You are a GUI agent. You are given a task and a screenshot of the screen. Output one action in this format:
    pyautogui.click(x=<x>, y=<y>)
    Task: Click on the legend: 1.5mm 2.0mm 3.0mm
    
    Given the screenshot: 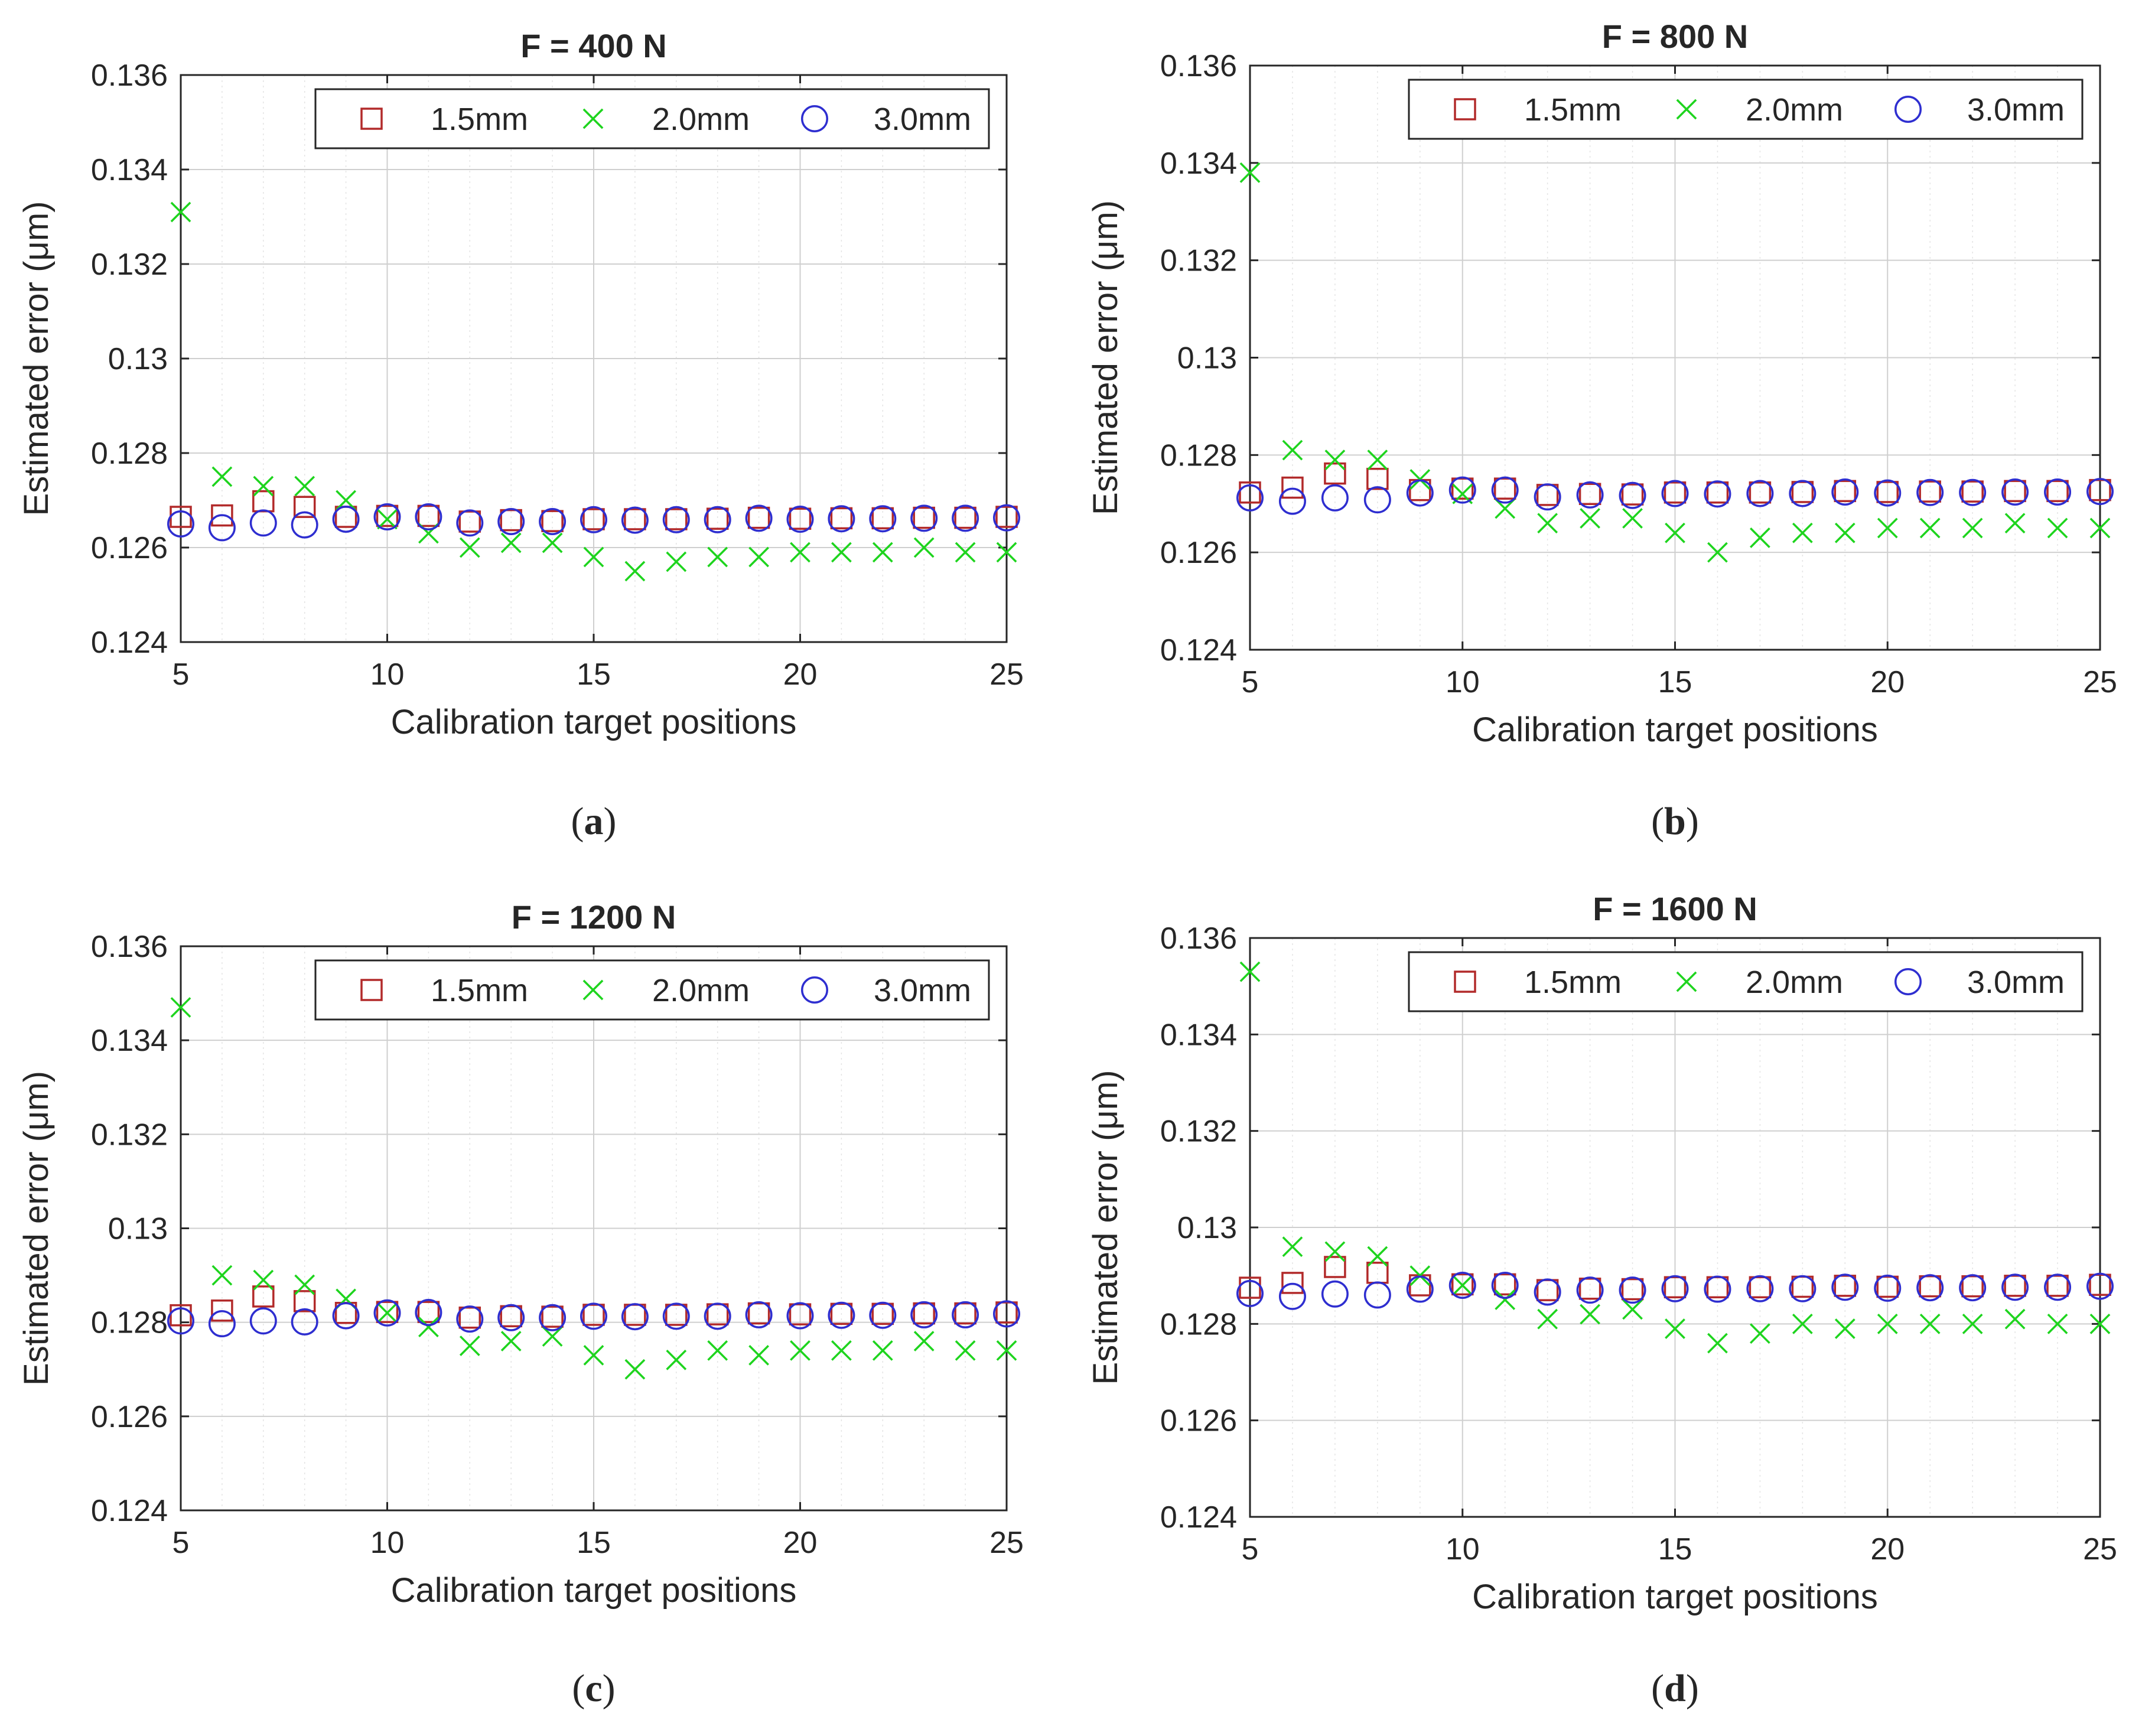 What is the action you would take?
    pyautogui.click(x=1746, y=110)
    